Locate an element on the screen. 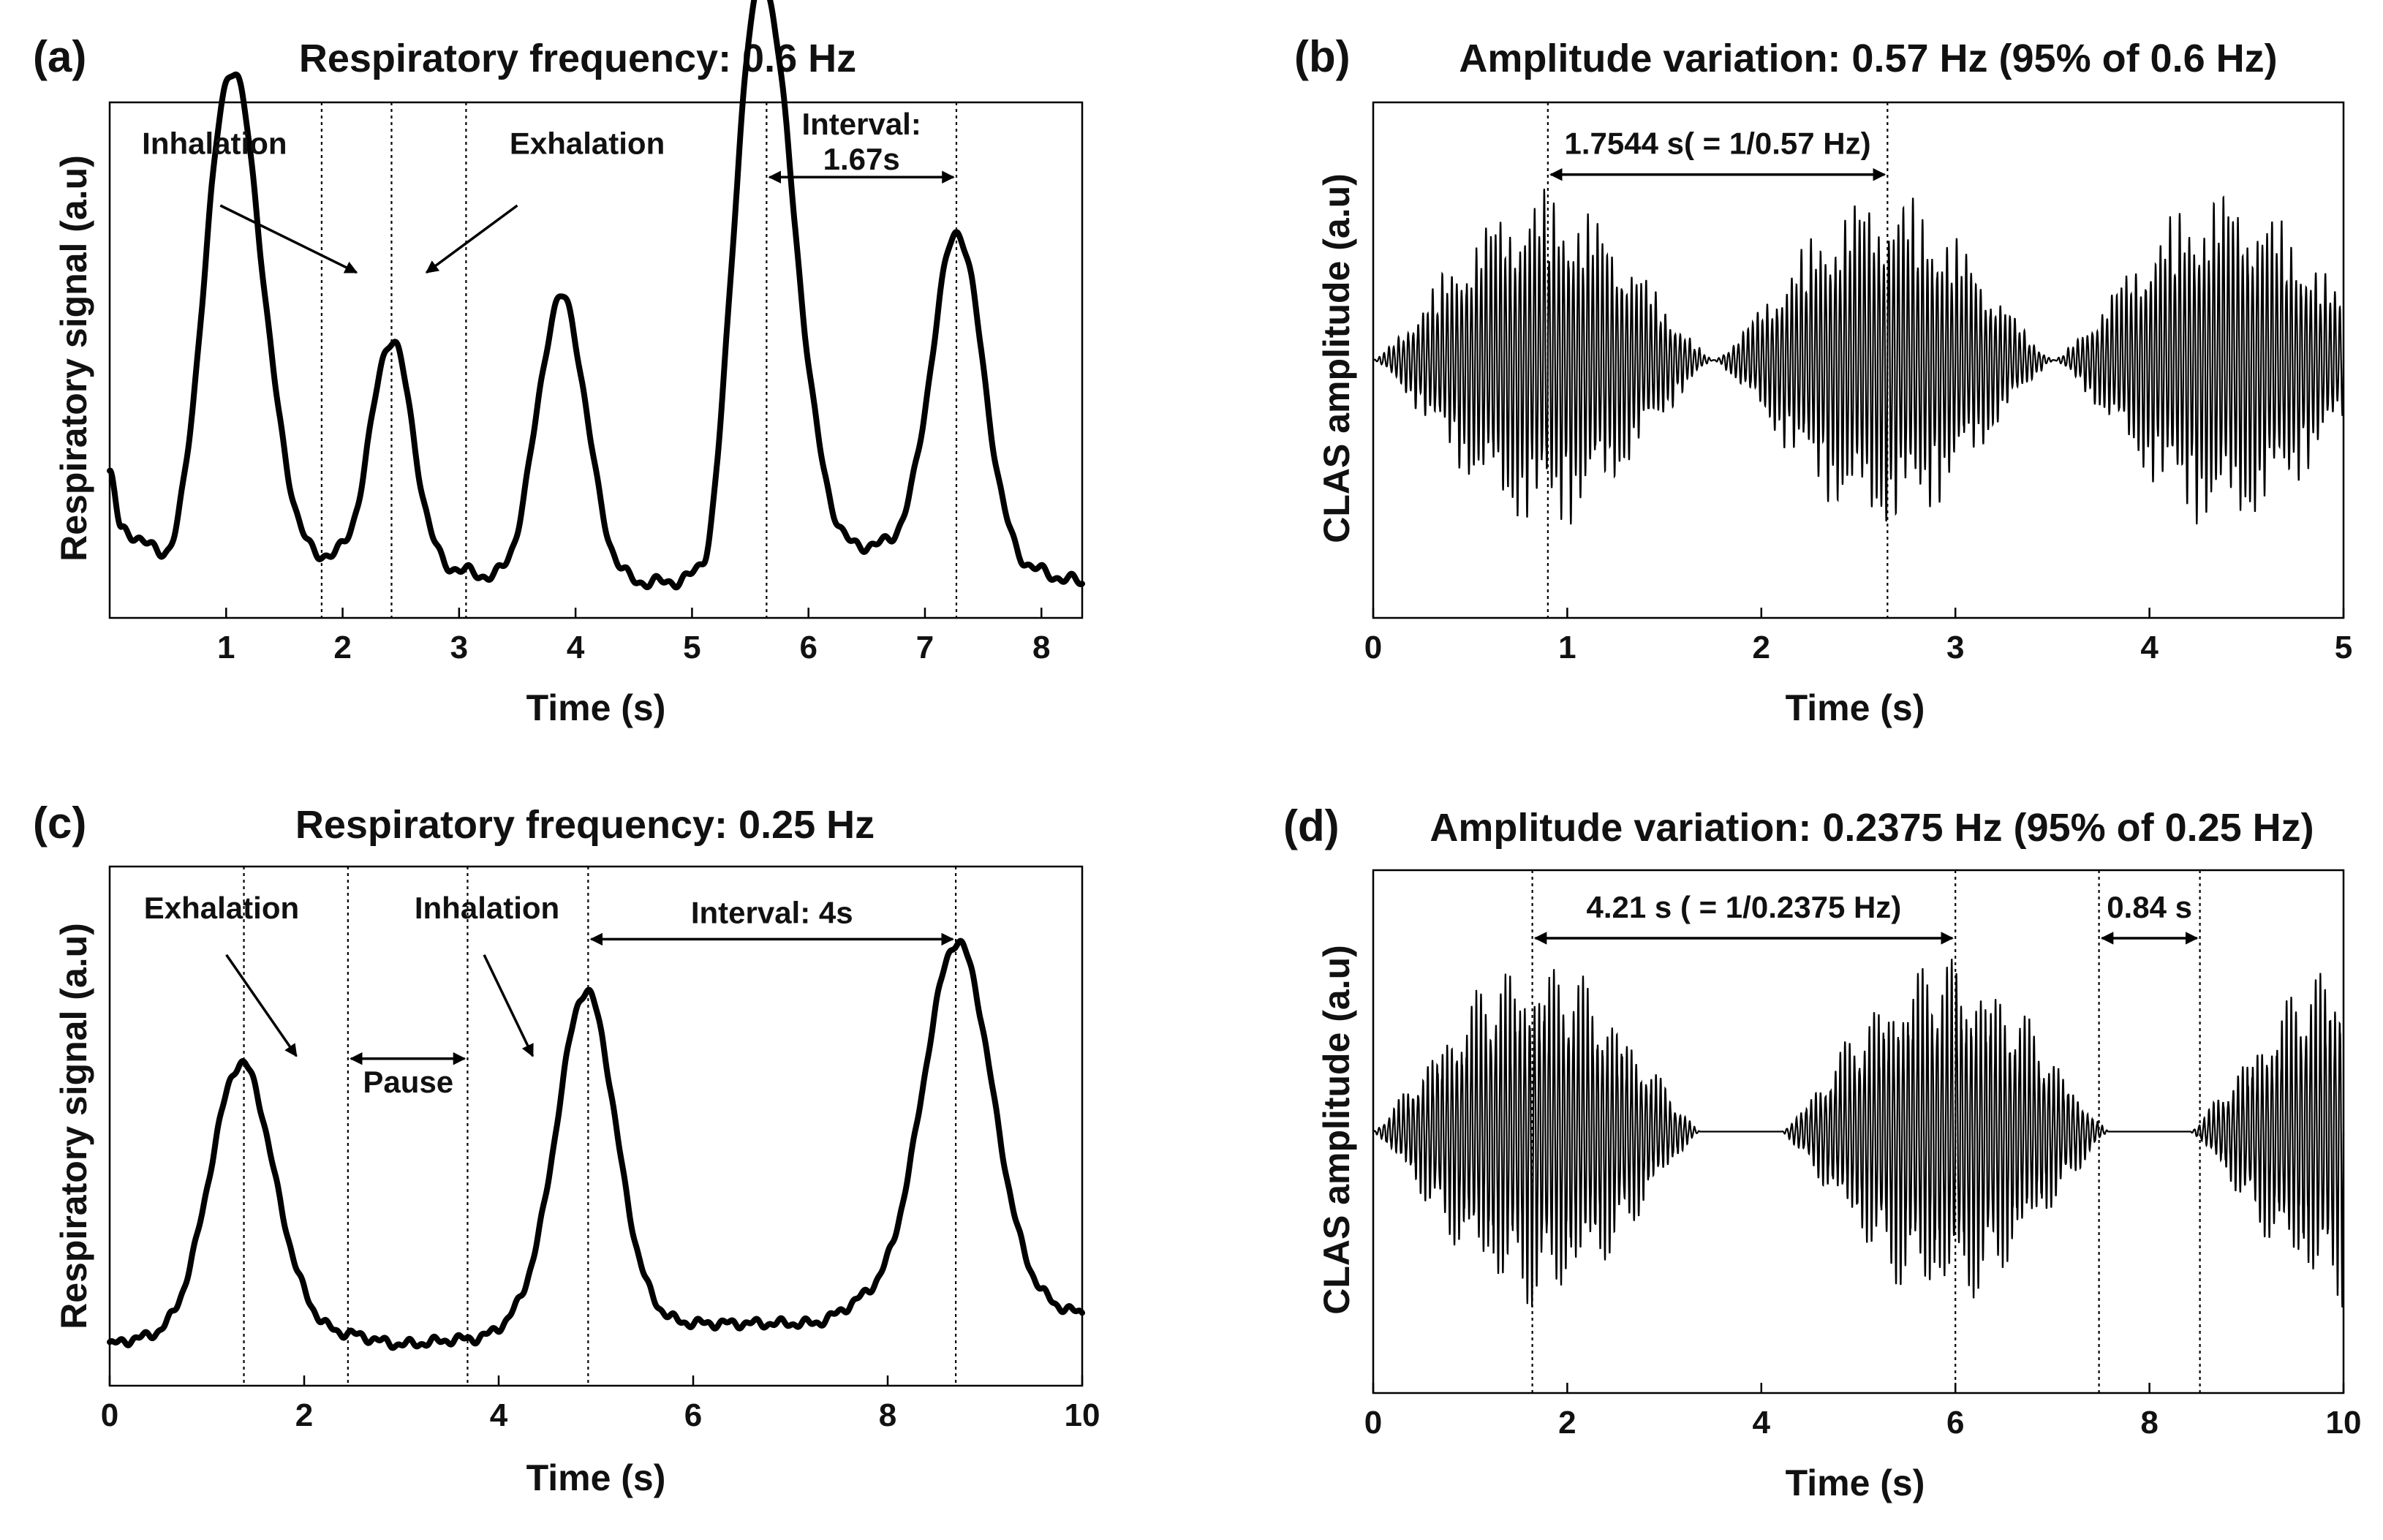  panel-a-x-tick-label-4: 5 is located at coordinates (691, 647).